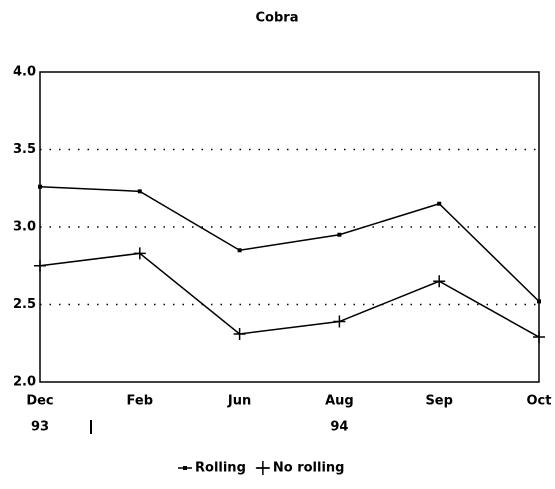 The height and width of the screenshot is (489, 555). Describe the element at coordinates (24, 227) in the screenshot. I see `y-tick-label: 3.0` at that location.